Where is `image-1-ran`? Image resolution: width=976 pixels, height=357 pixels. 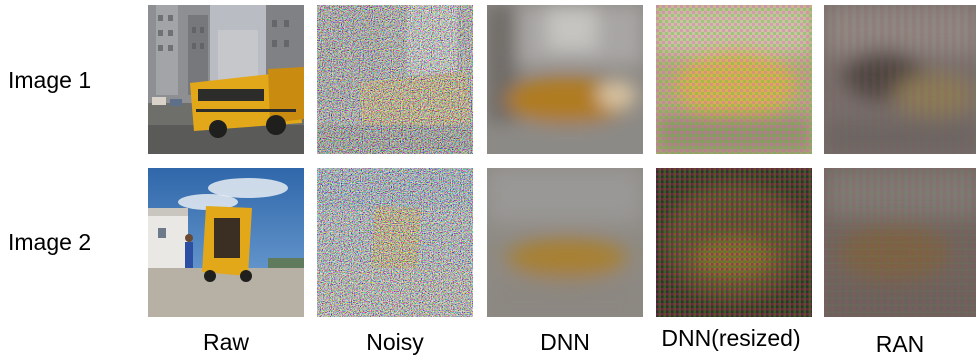
image-1-ran is located at coordinates (900, 79).